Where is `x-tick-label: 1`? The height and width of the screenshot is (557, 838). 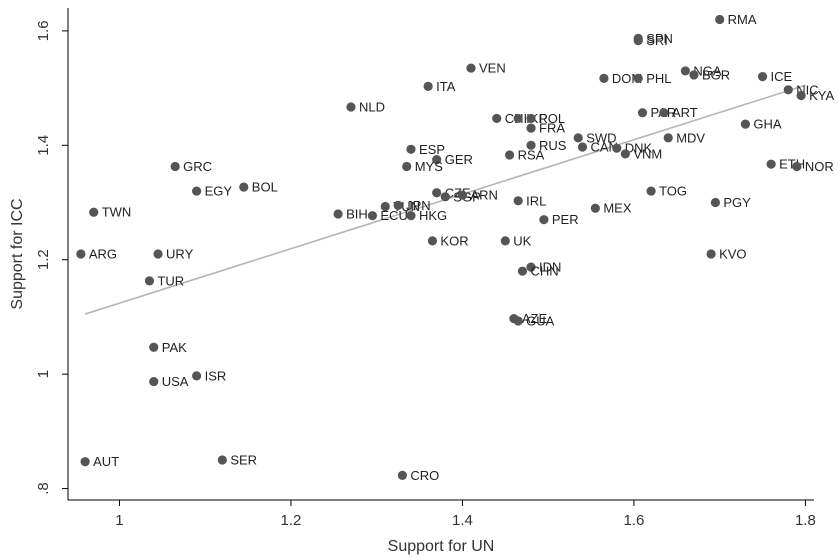 x-tick-label: 1 is located at coordinates (119, 520).